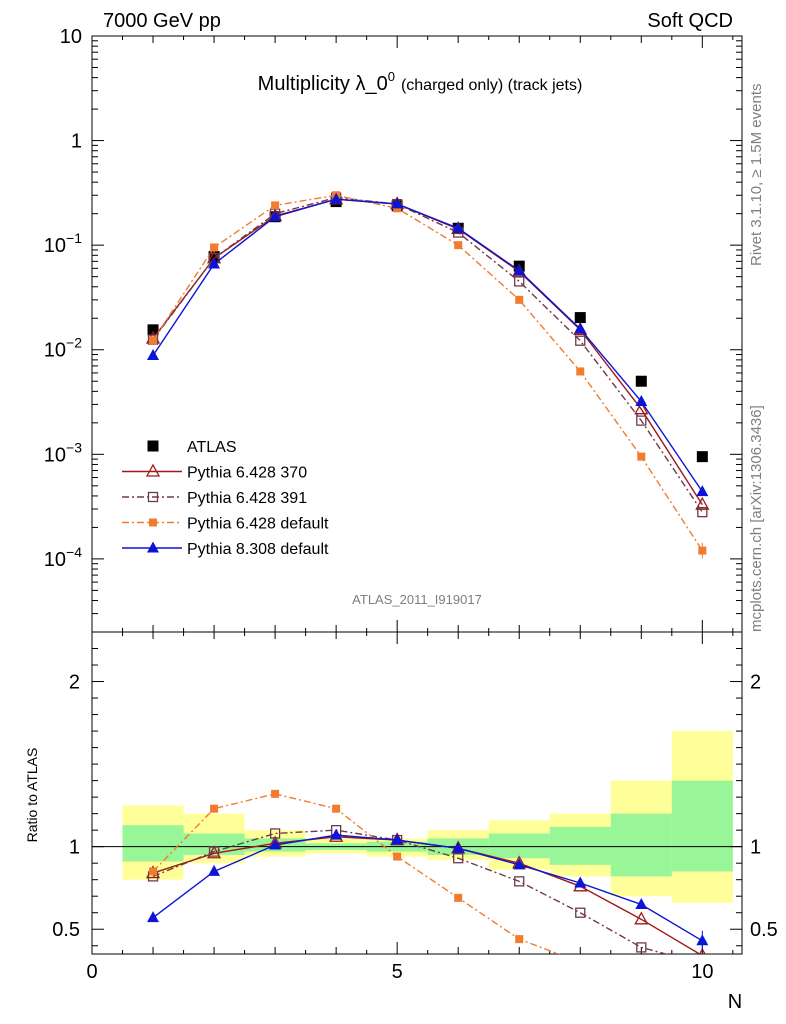 This screenshot has width=786, height=1024. Describe the element at coordinates (74, 848) in the screenshot. I see `ratio-y-tick-label: 1` at that location.